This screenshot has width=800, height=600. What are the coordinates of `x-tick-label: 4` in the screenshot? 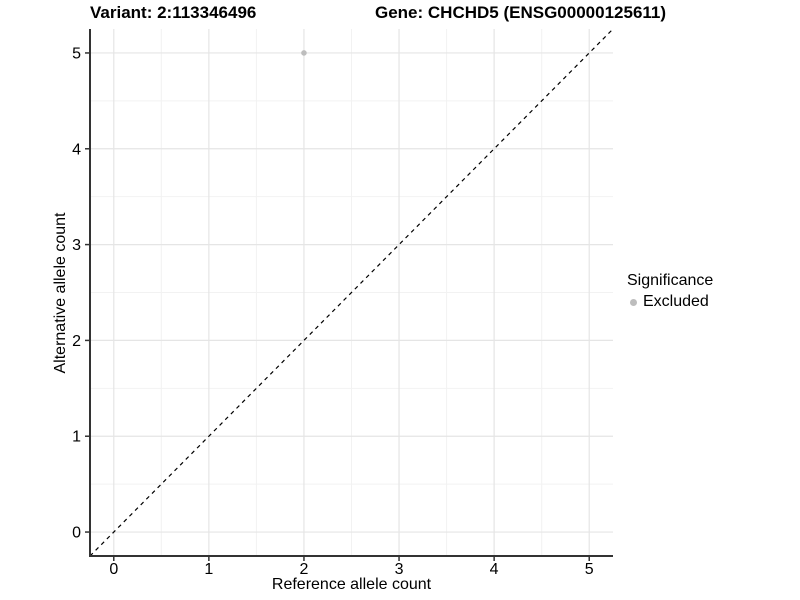 It's located at (494, 569).